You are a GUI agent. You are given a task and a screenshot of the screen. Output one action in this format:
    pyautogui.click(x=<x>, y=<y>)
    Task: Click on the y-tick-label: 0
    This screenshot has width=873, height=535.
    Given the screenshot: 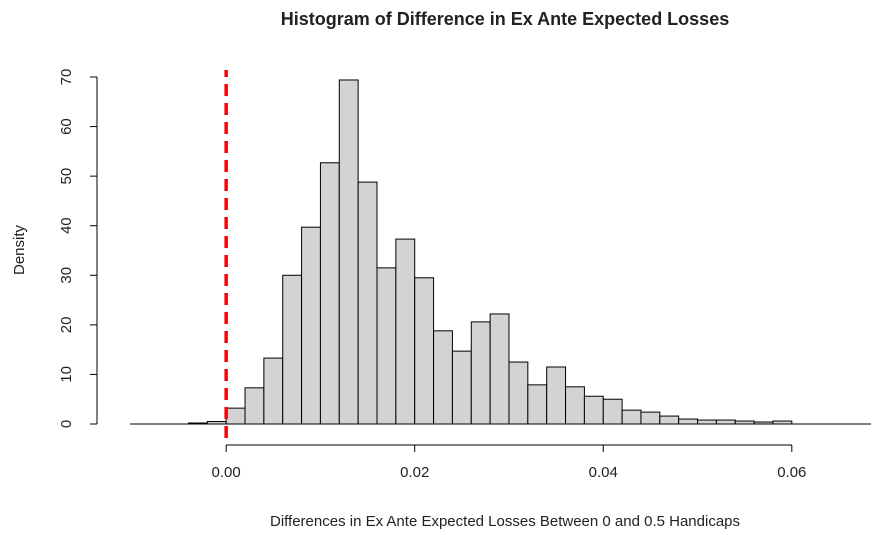 What is the action you would take?
    pyautogui.click(x=66, y=424)
    